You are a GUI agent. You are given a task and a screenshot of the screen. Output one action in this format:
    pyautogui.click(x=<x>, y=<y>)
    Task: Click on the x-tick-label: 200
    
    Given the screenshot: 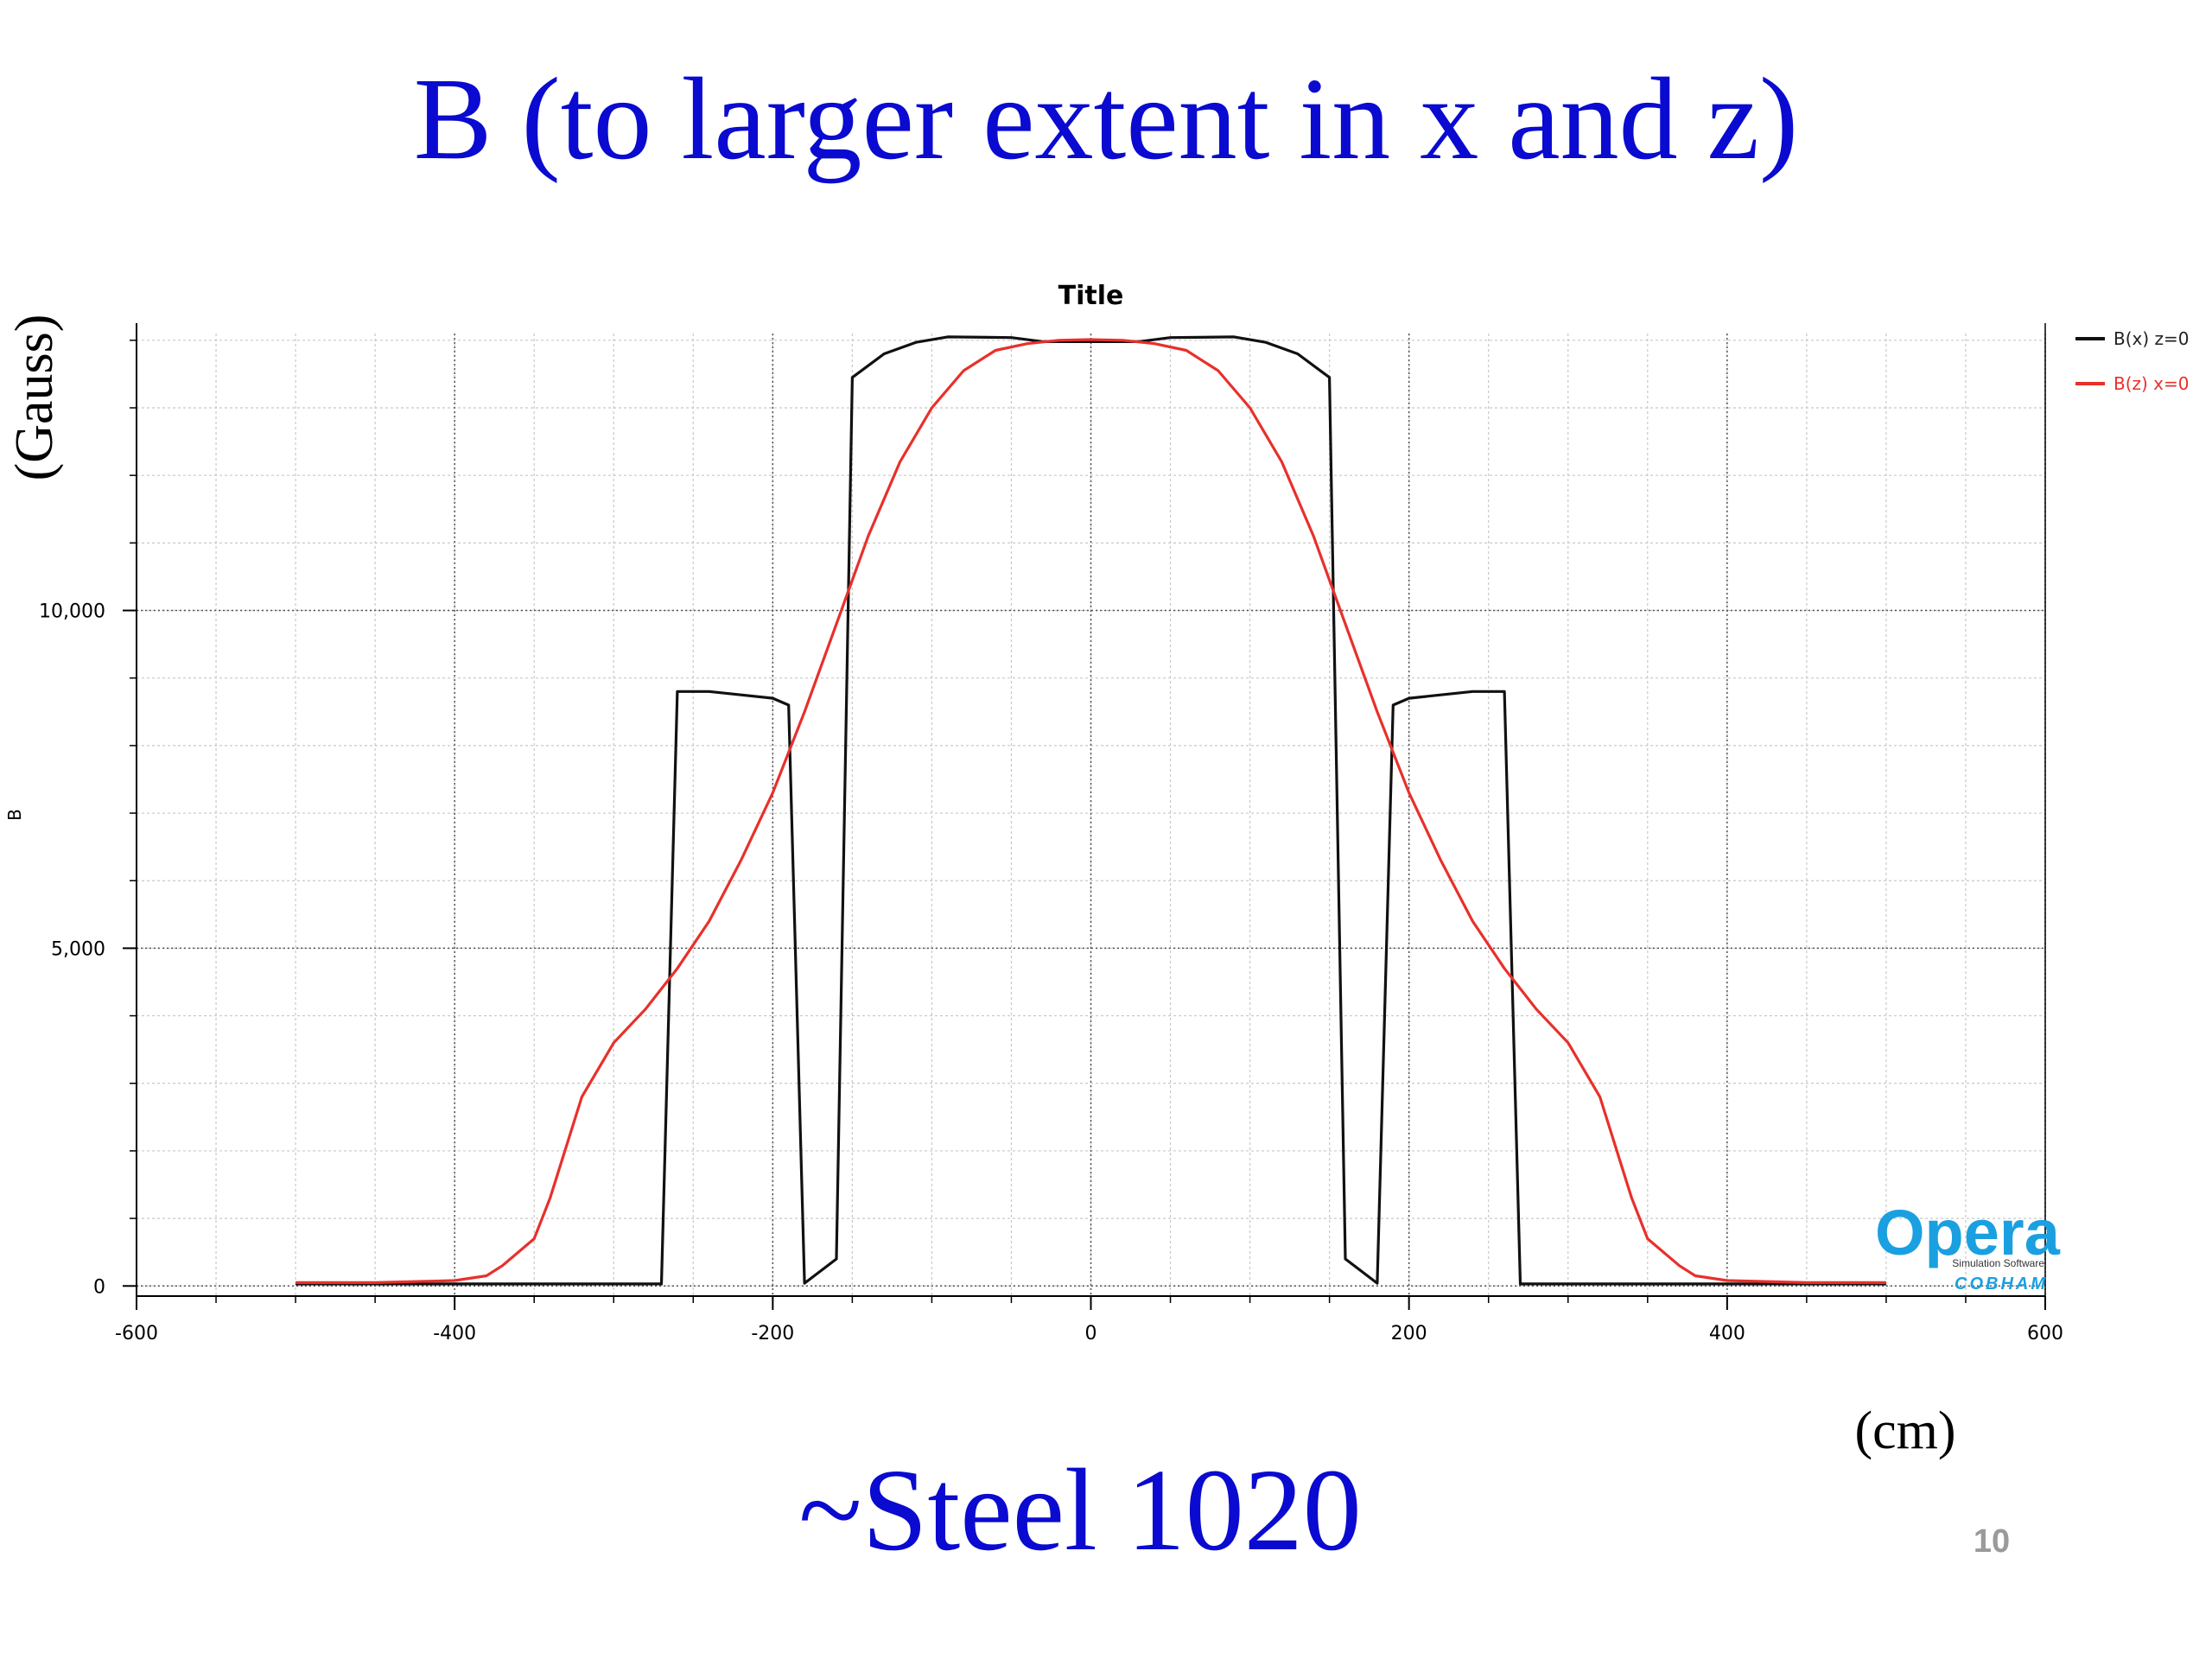 What is the action you would take?
    pyautogui.click(x=1409, y=1333)
    